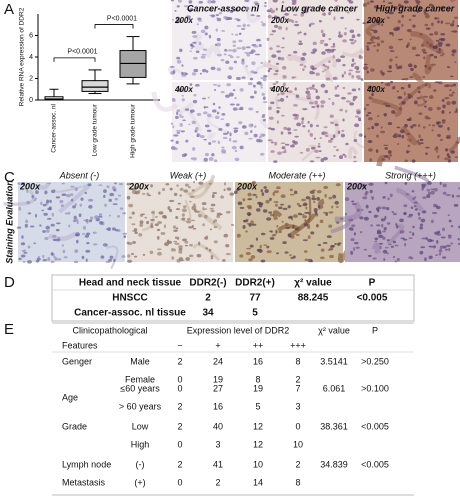 This screenshot has width=460, height=500. I want to click on x-tick-label: High grade tumour, so click(133, 130).